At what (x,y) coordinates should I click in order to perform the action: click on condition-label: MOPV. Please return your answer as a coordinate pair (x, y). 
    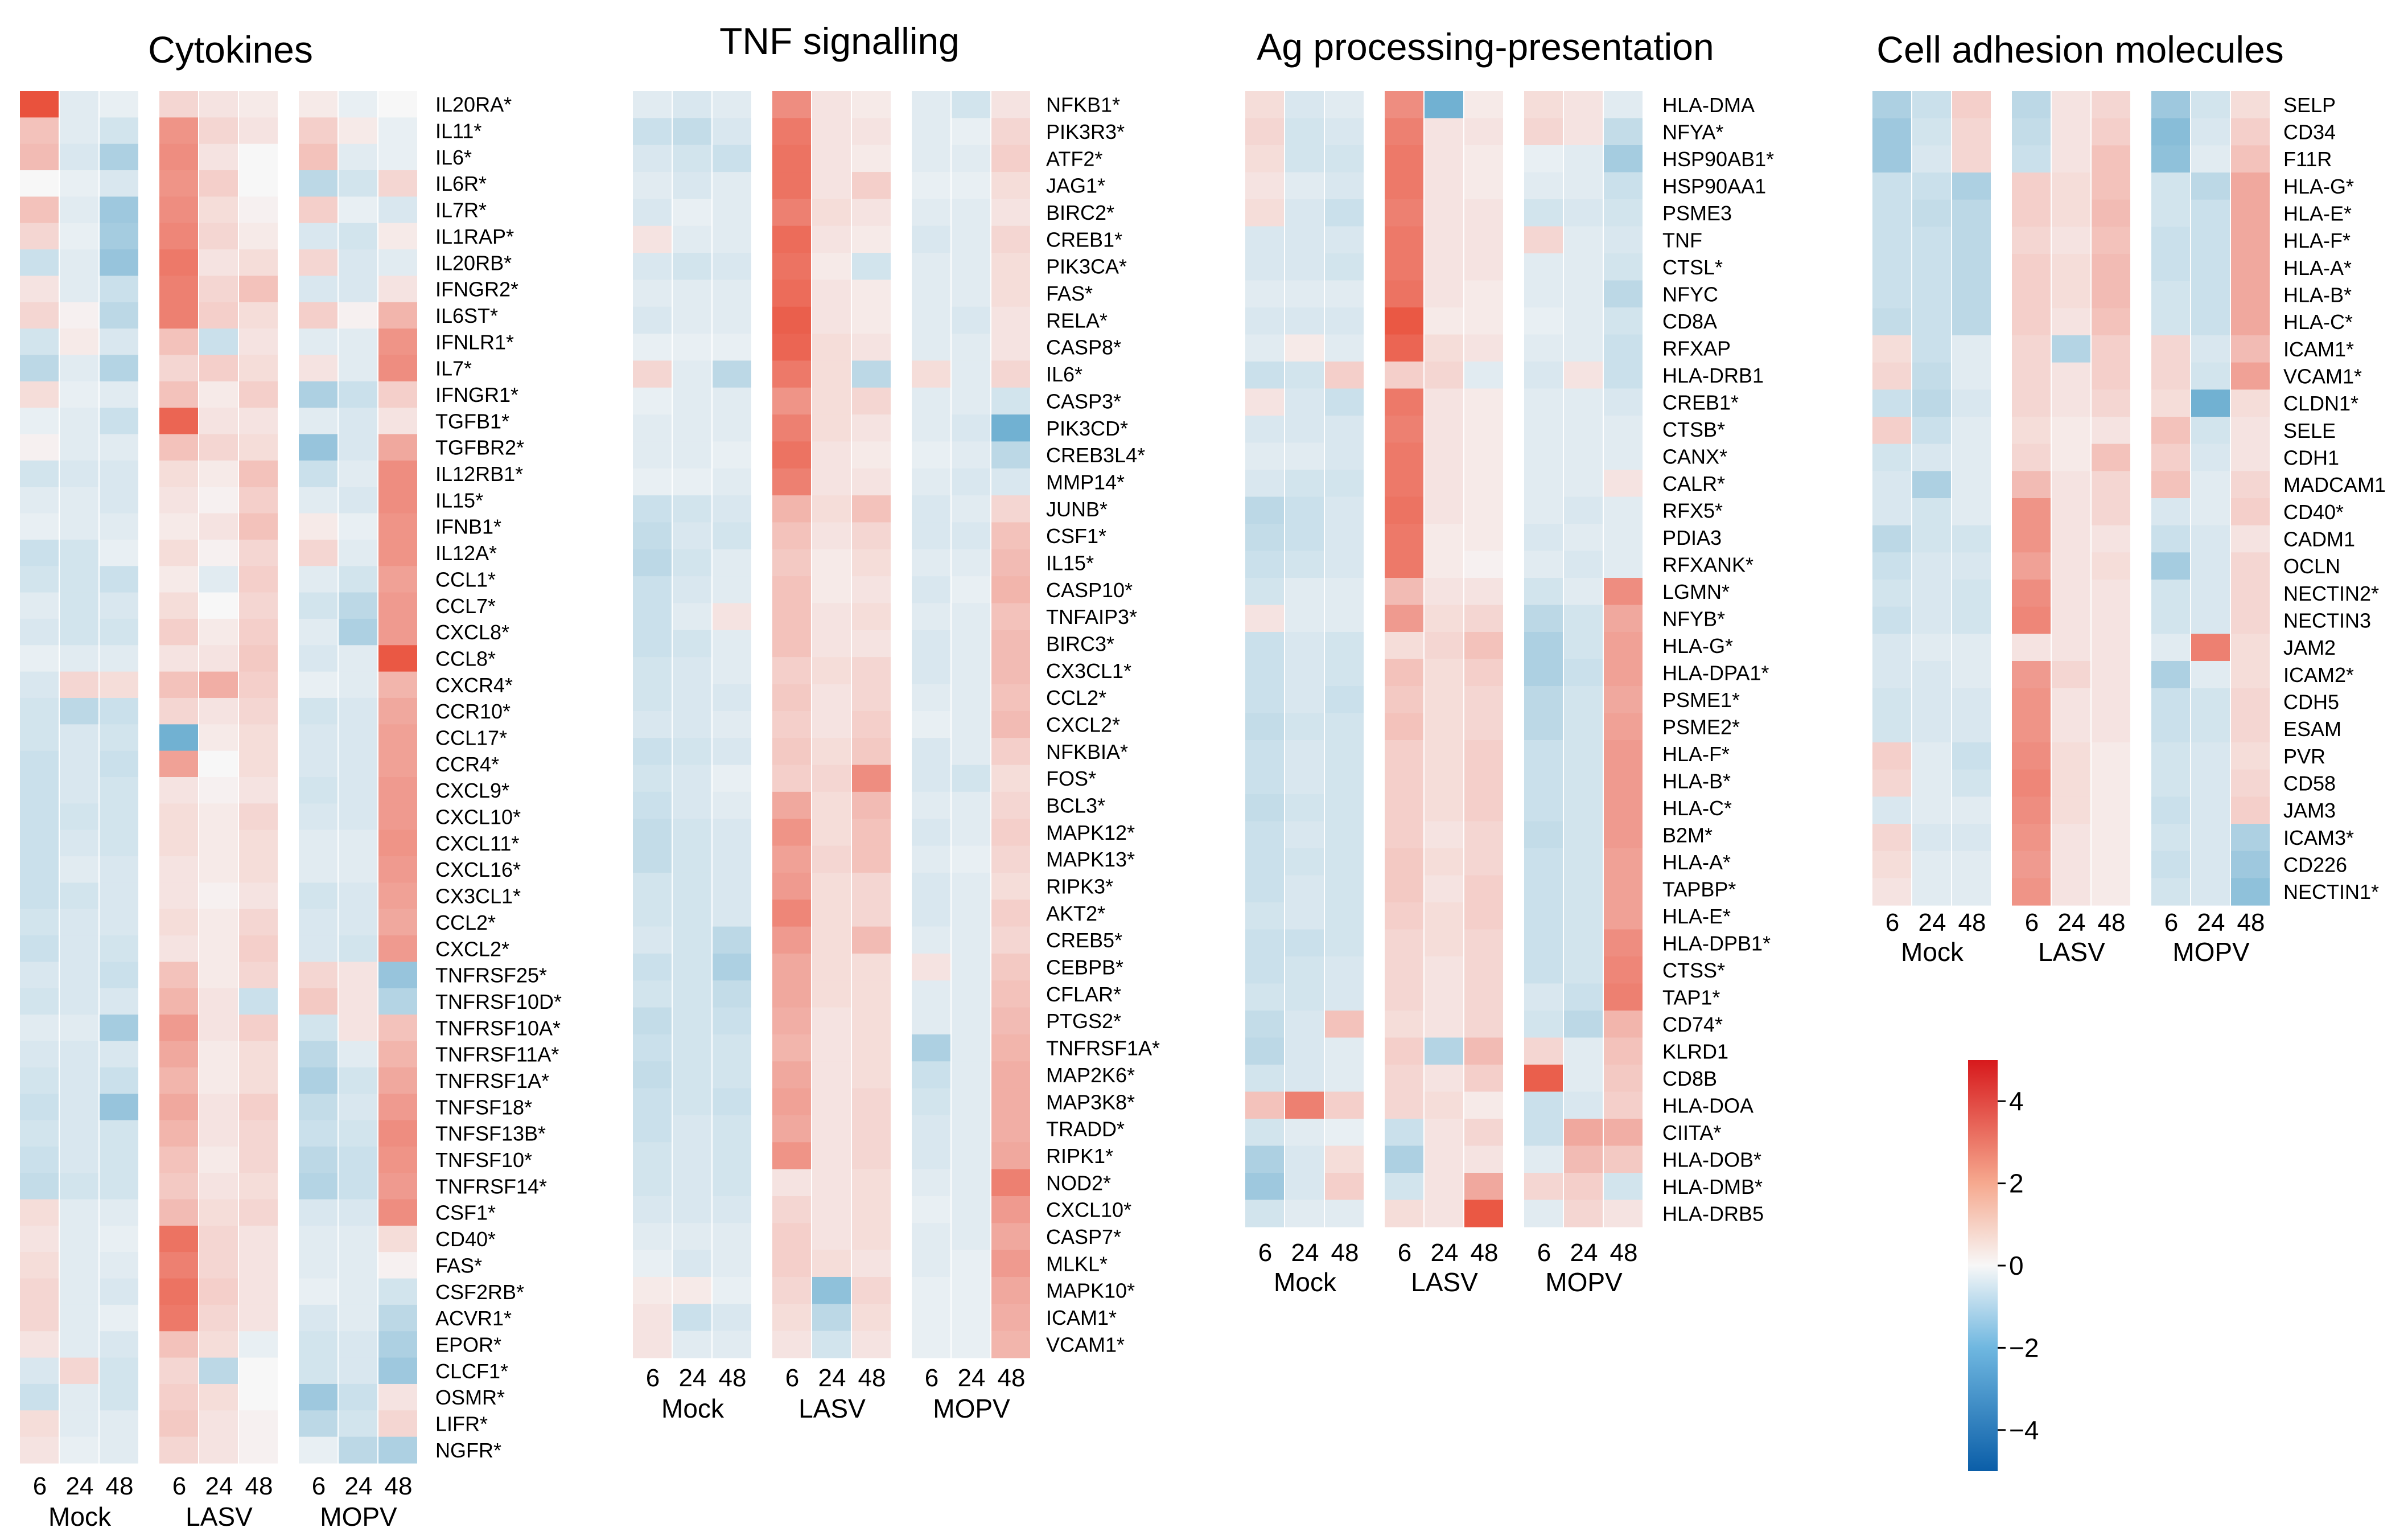
    Looking at the image, I should click on (971, 1408).